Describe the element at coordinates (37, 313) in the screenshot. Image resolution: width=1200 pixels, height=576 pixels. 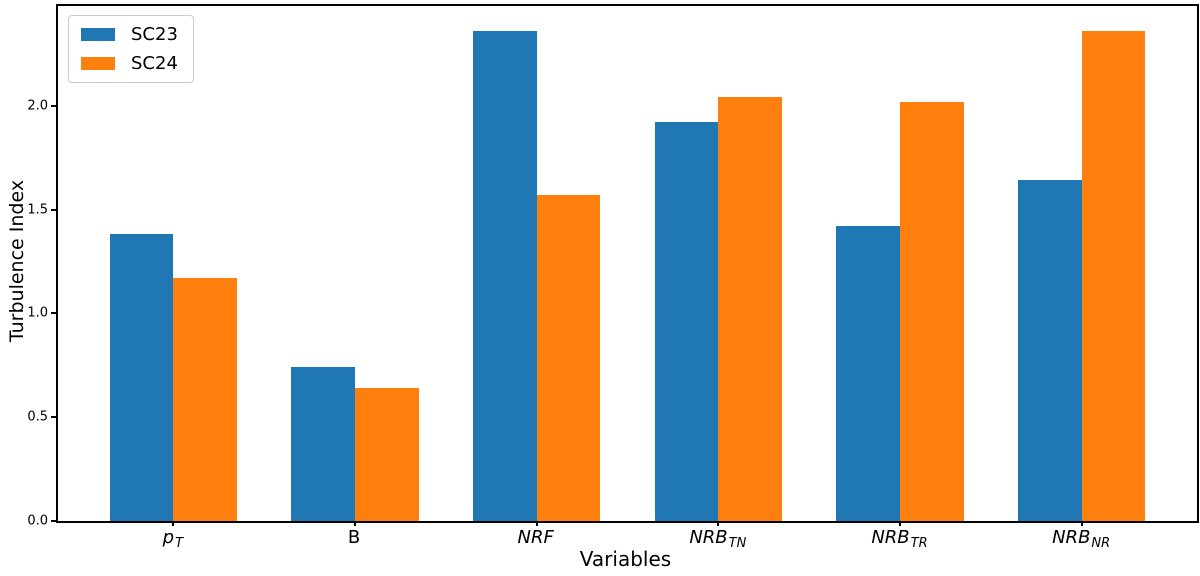
I see `y-tick-label: 1.0` at that location.